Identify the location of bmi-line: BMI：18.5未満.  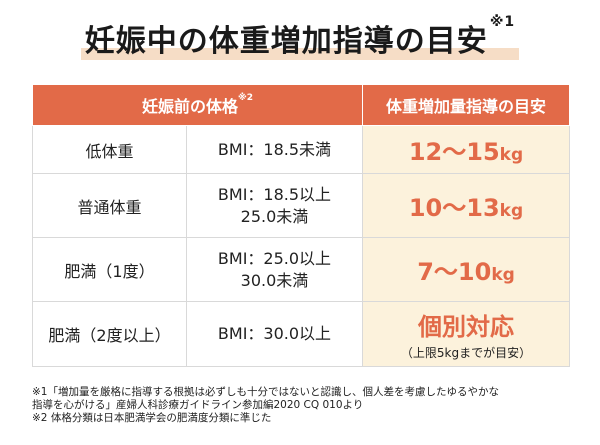
(274, 149).